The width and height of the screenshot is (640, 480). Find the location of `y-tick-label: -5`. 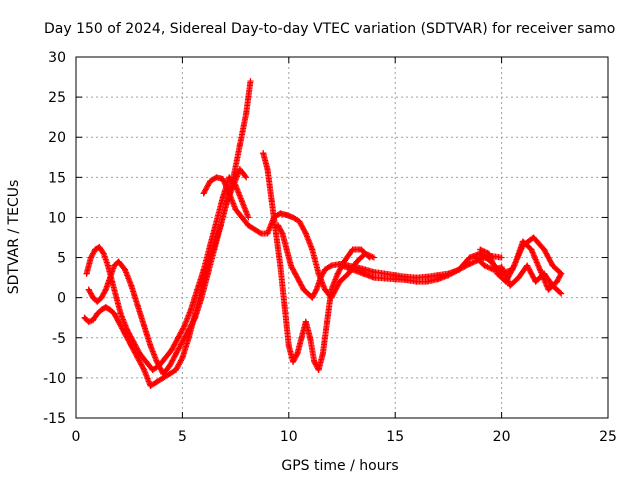

y-tick-label: -5 is located at coordinates (59, 339).